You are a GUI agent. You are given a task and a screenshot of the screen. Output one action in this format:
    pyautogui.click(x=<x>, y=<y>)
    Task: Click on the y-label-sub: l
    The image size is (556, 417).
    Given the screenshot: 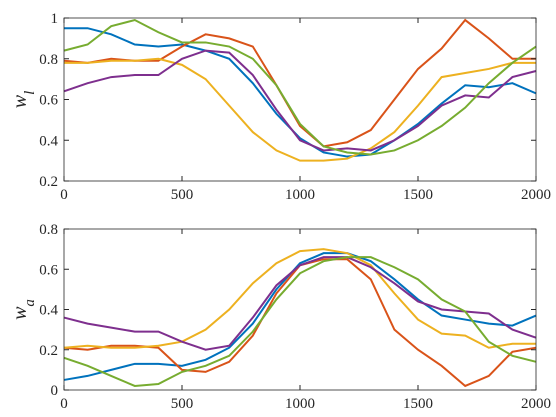 What is the action you would take?
    pyautogui.click(x=30, y=93)
    